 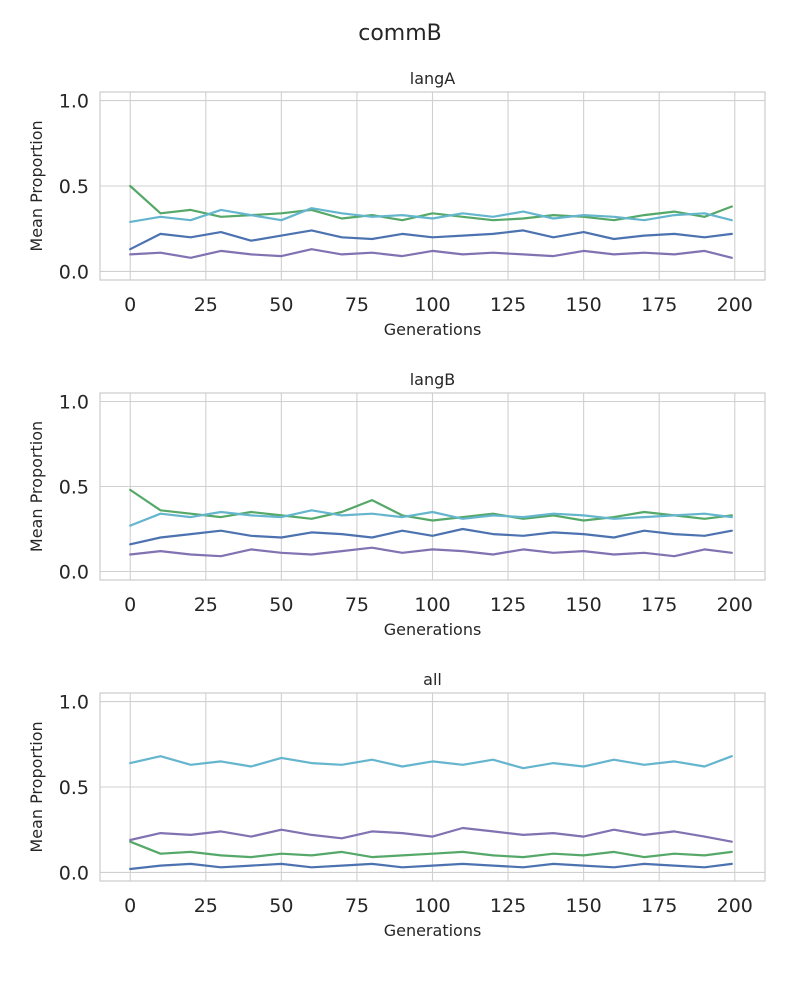 What do you see at coordinates (433, 379) in the screenshot?
I see `subplot-title: langB` at bounding box center [433, 379].